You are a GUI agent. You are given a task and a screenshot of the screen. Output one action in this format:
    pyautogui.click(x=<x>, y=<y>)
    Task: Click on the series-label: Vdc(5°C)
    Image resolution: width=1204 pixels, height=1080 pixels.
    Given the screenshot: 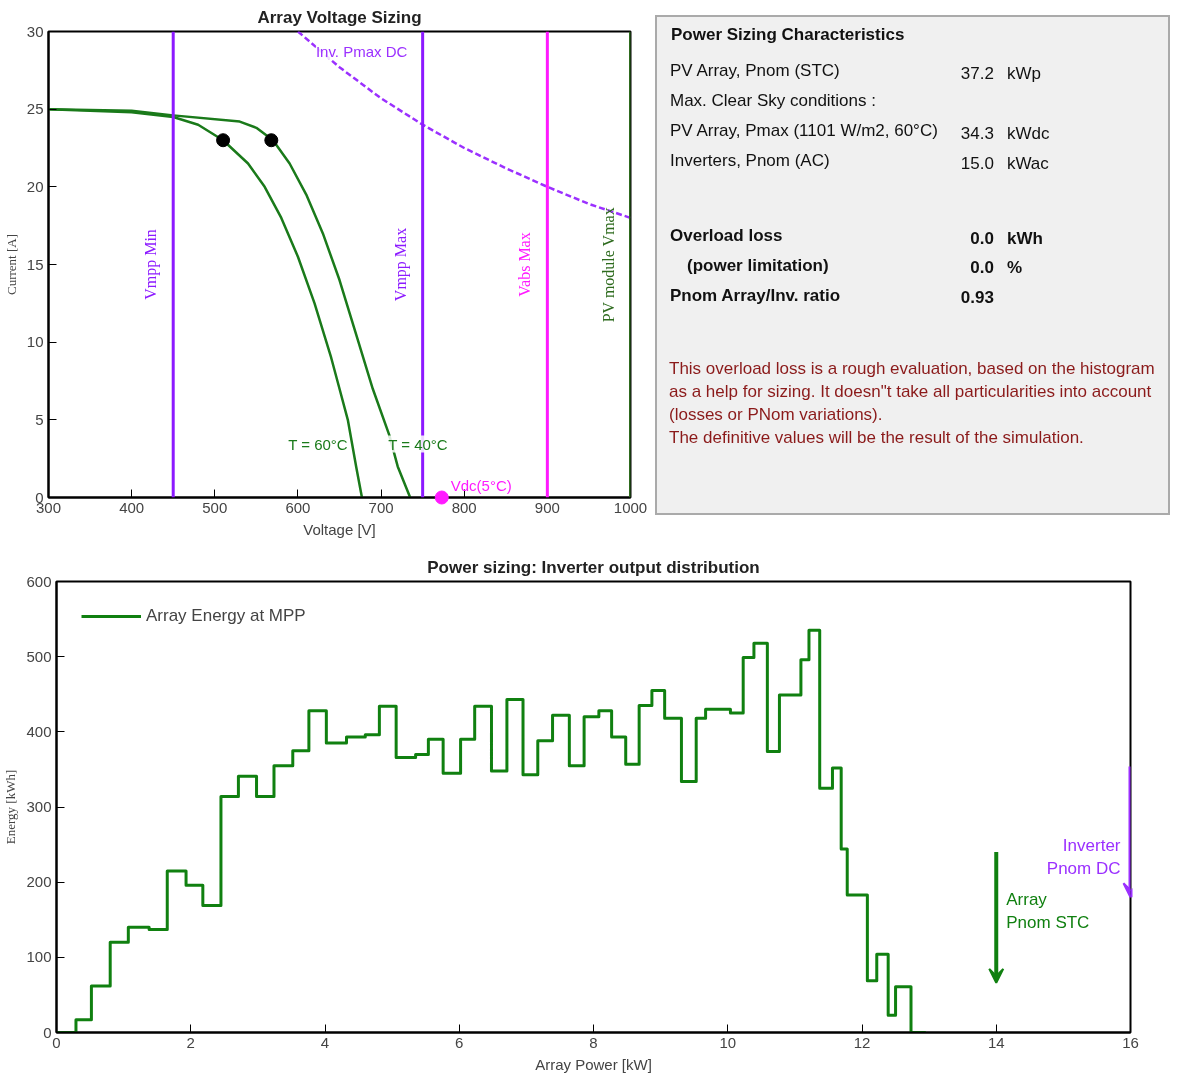 What is the action you would take?
    pyautogui.click(x=481, y=485)
    